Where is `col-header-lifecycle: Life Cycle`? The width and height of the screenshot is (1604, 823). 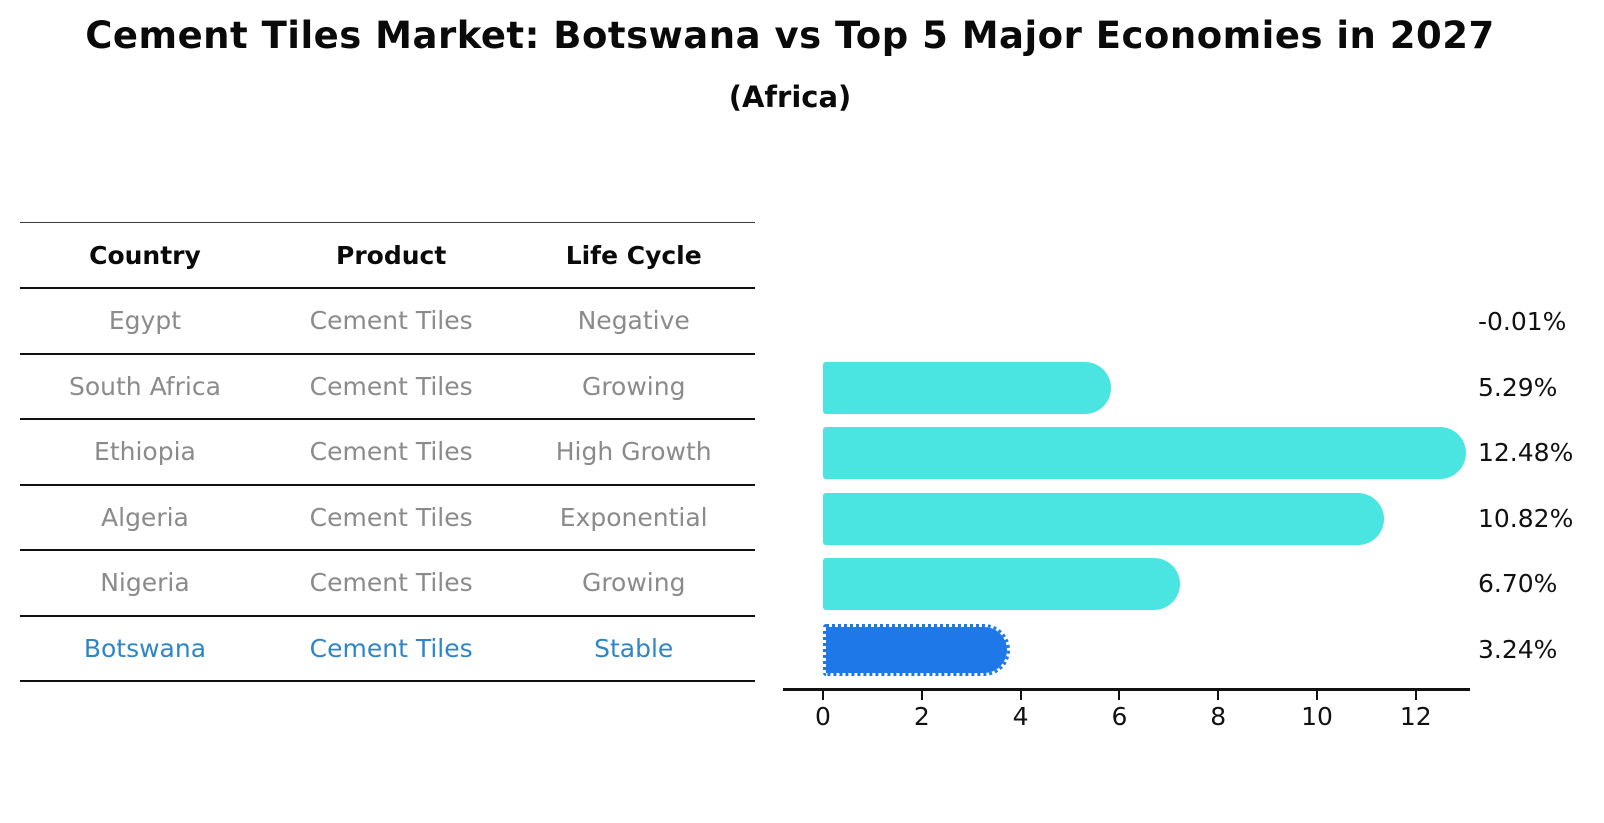
col-header-lifecycle: Life Cycle is located at coordinates (633, 255).